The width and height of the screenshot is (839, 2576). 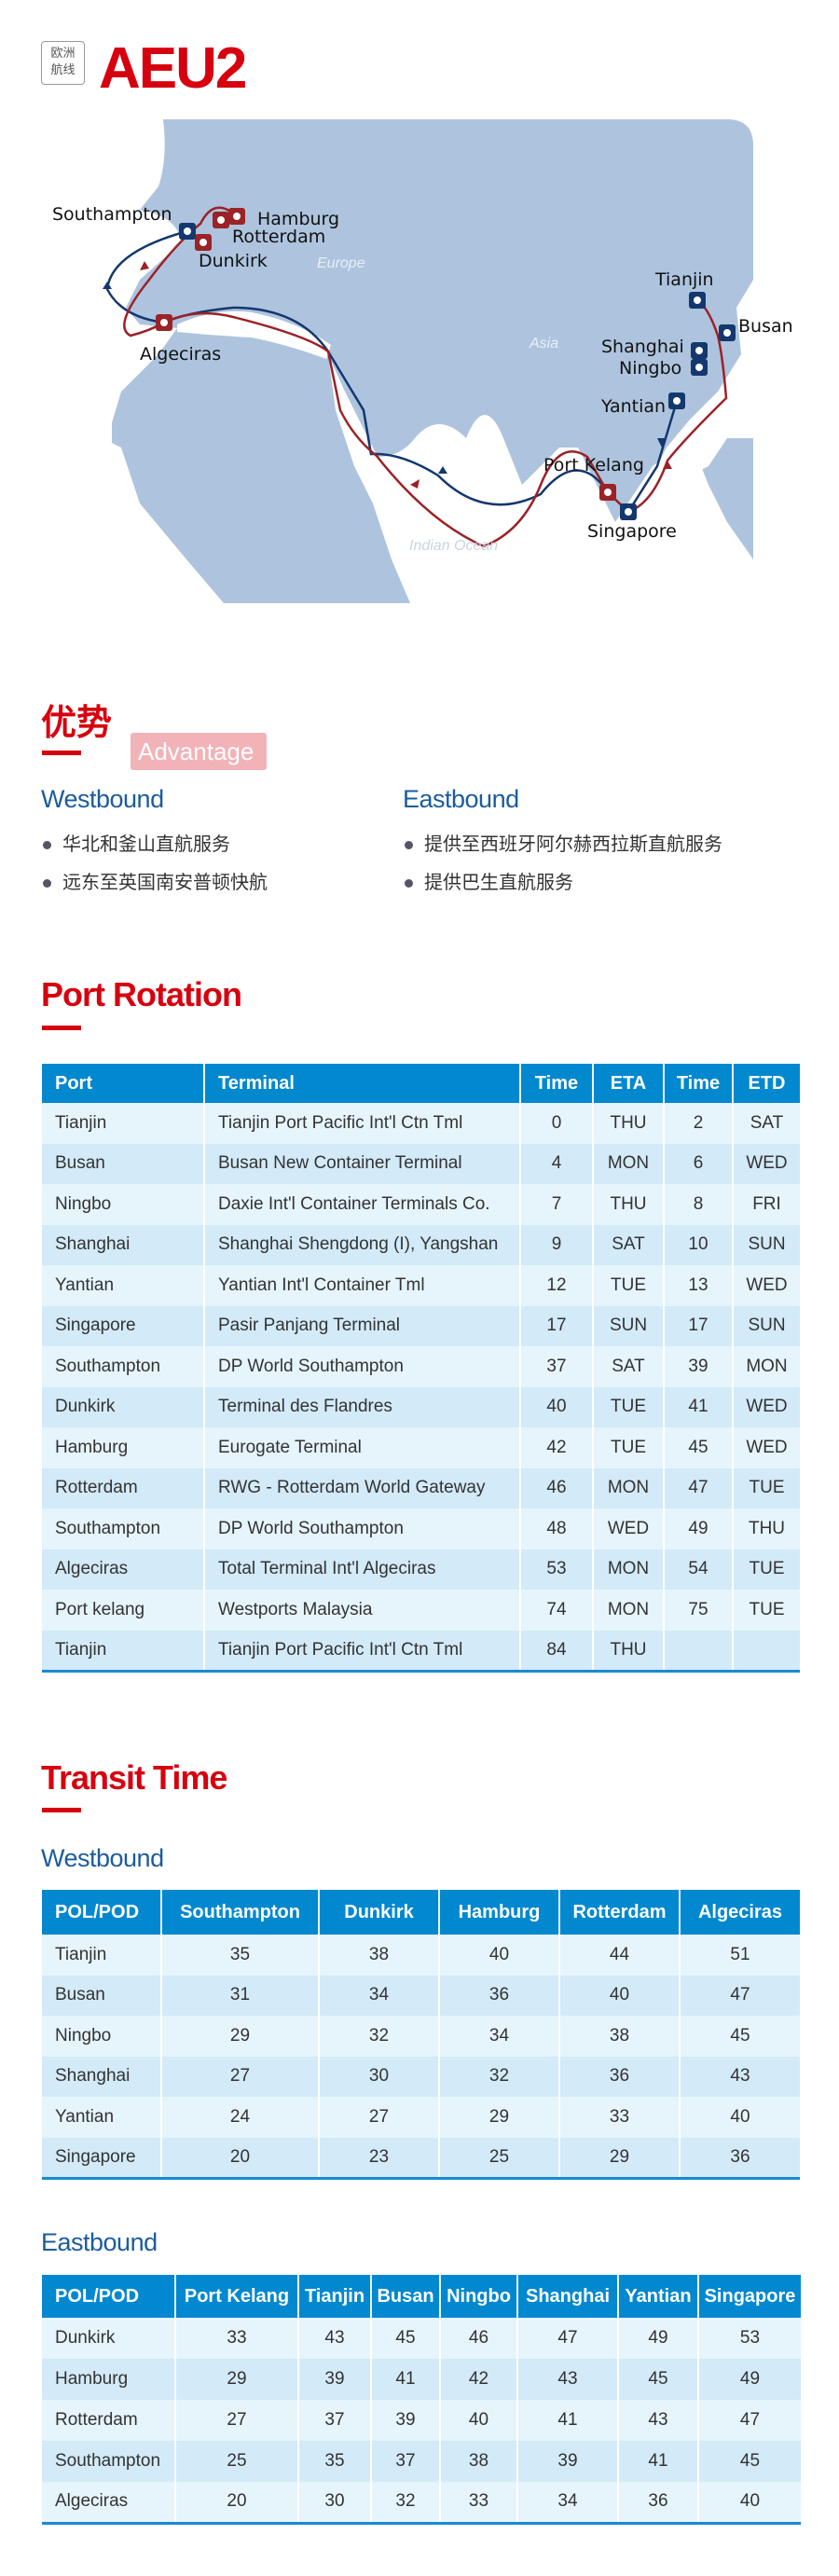 What do you see at coordinates (109, 2421) in the screenshot?
I see `table-cell: Rotterdam` at bounding box center [109, 2421].